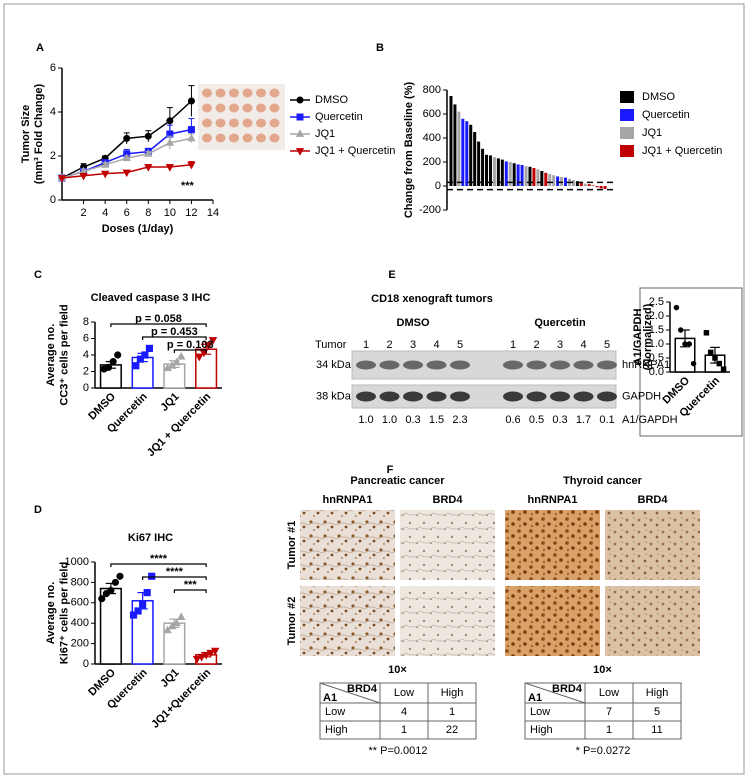 The height and width of the screenshot is (778, 748). I want to click on x-tick-label: JQ1, so click(169, 402).